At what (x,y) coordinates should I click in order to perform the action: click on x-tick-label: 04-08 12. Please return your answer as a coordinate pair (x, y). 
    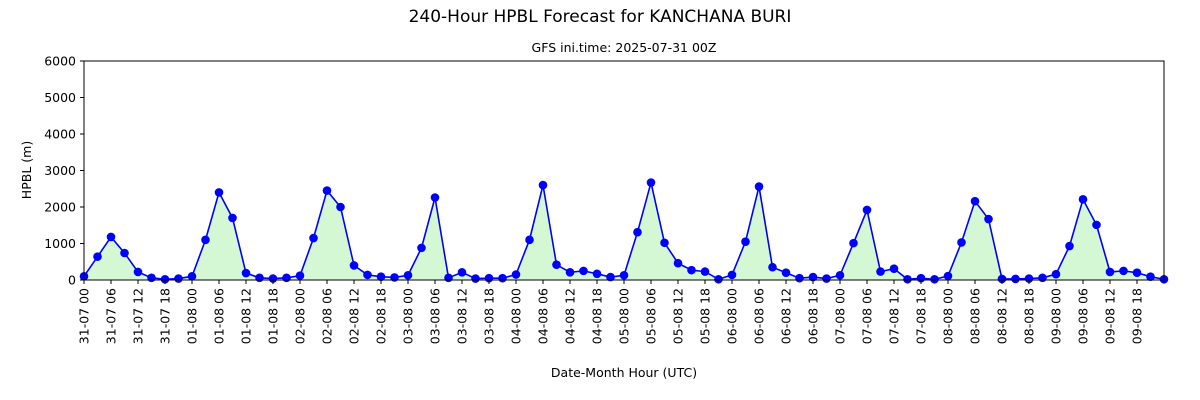
    Looking at the image, I should click on (570, 316).